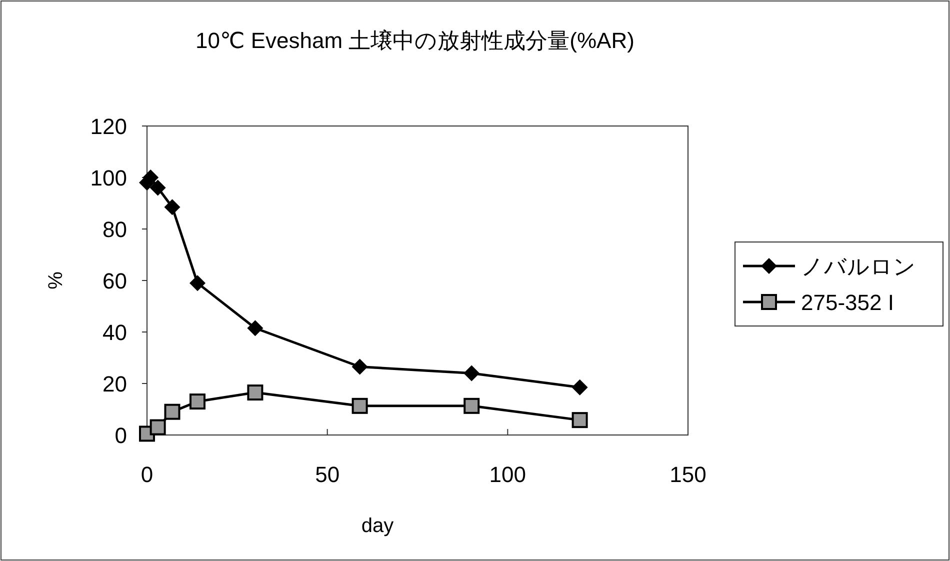 The image size is (950, 561). What do you see at coordinates (858, 266) in the screenshot?
I see `legend-label: ノバルロン` at bounding box center [858, 266].